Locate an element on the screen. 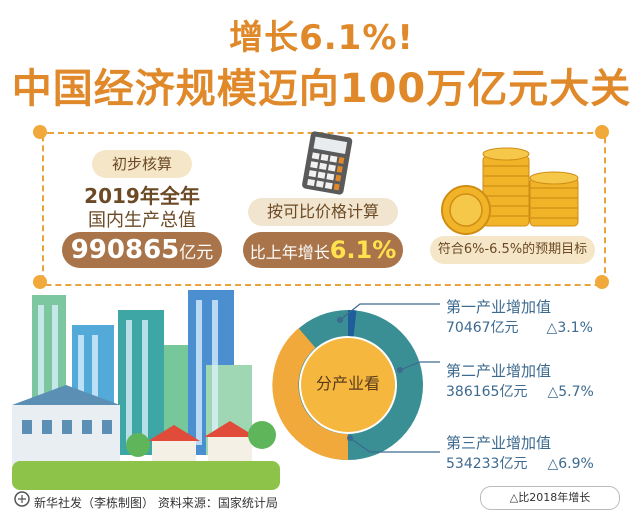 The height and width of the screenshot is (520, 643). growth-value: 6.1% is located at coordinates (363, 250).